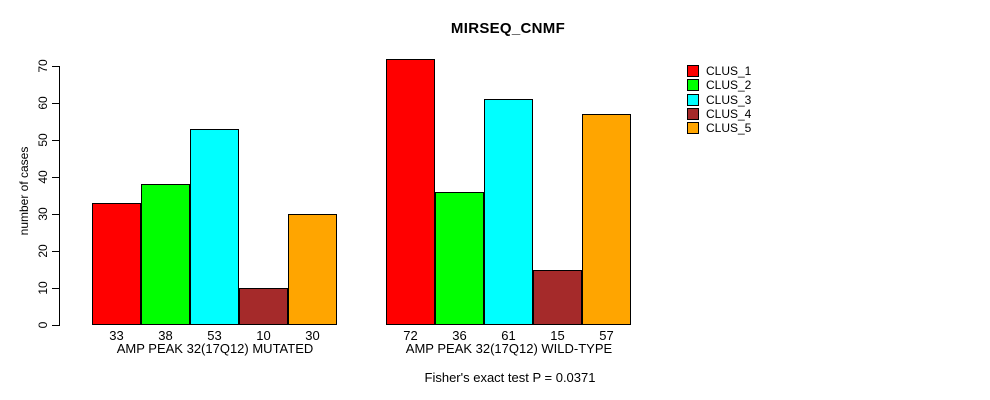 The image size is (990, 400). Describe the element at coordinates (729, 128) in the screenshot. I see `legend-label: CLUS_5` at that location.